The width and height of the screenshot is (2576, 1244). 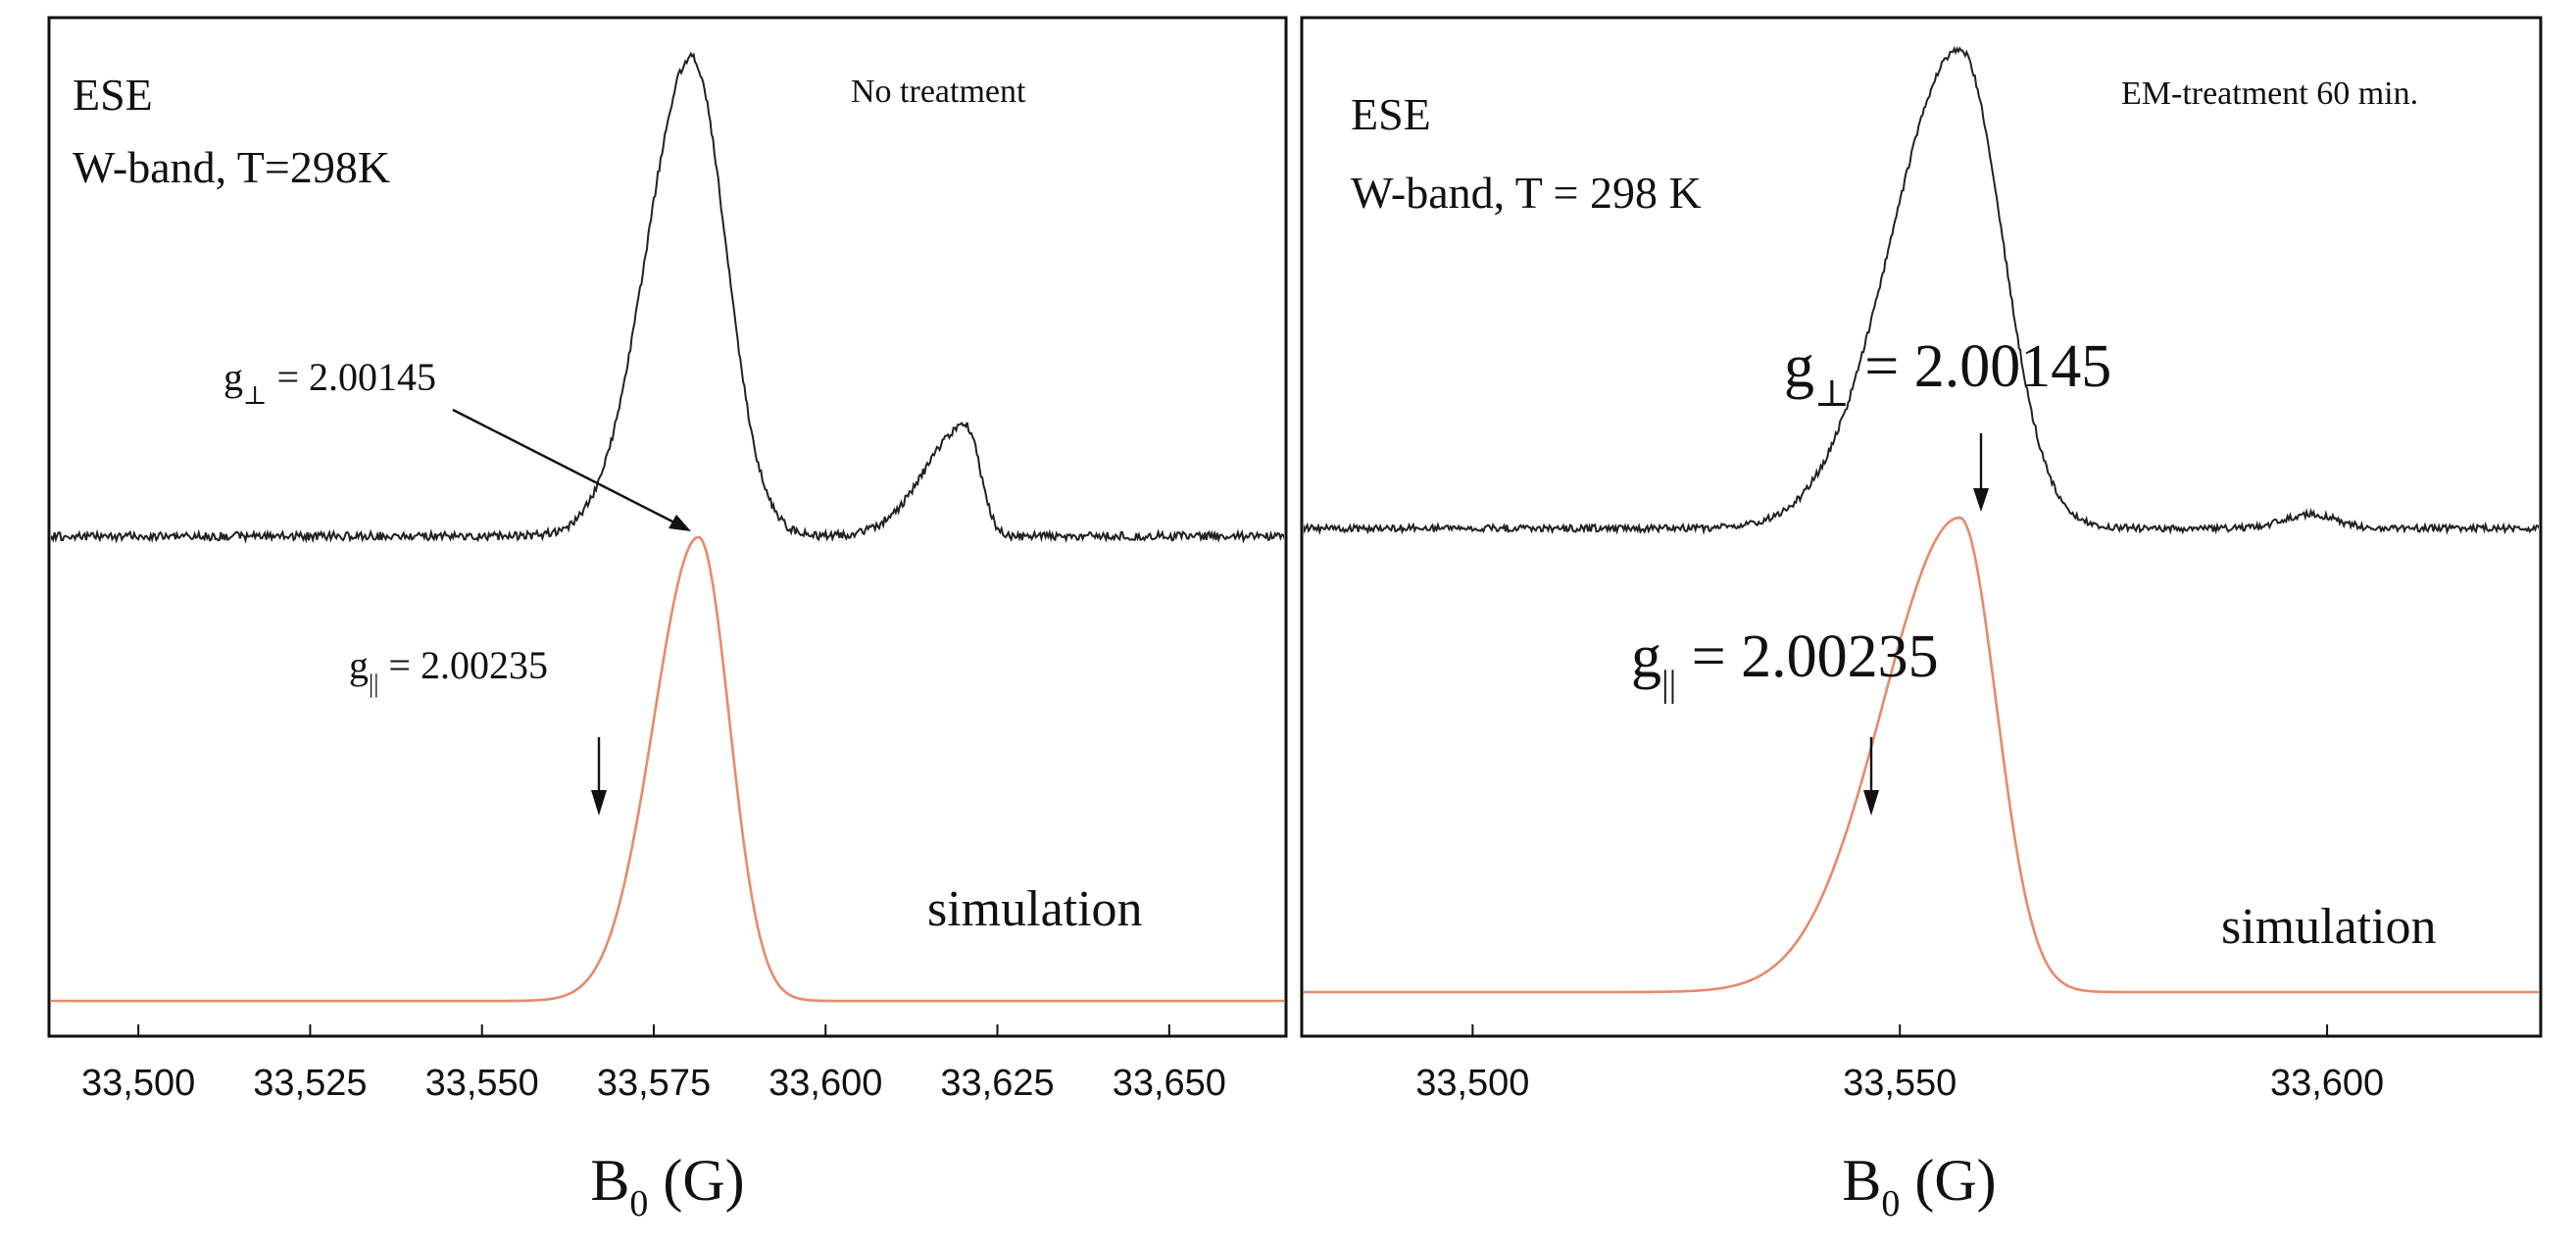 What do you see at coordinates (2269, 93) in the screenshot?
I see `right-treatment-label: EM-treatment 60 min.` at bounding box center [2269, 93].